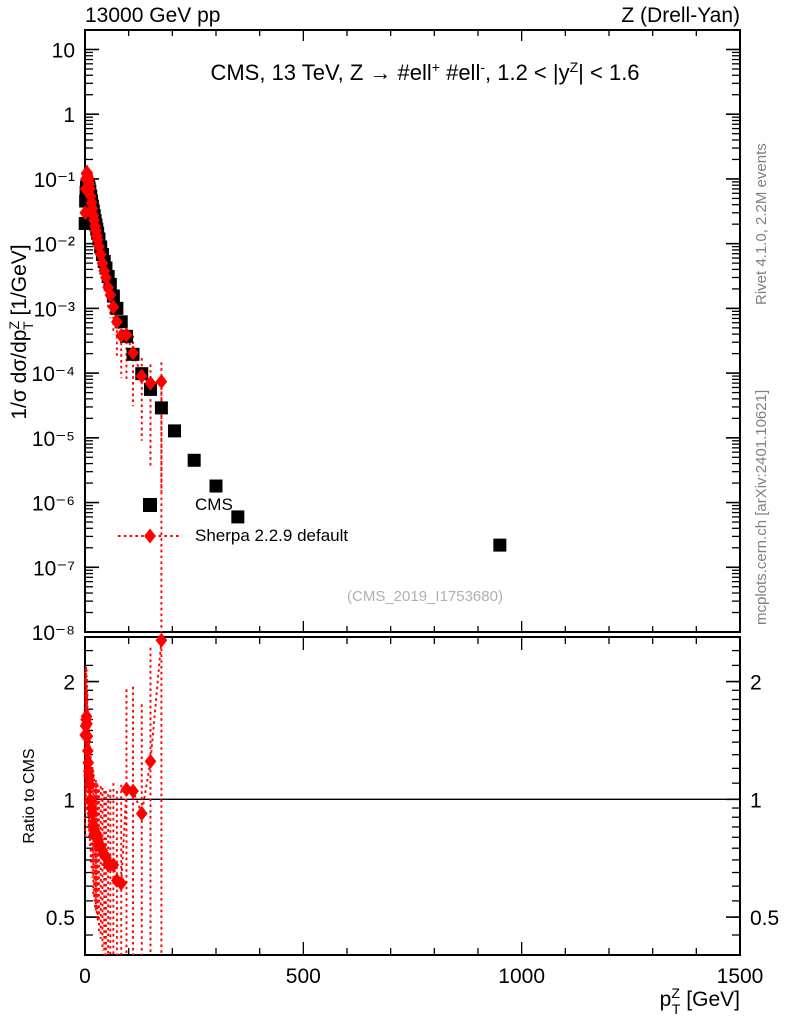 This screenshot has height=1024, width=786. Describe the element at coordinates (69, 800) in the screenshot. I see `ratio-y-tick-label: 1` at that location.